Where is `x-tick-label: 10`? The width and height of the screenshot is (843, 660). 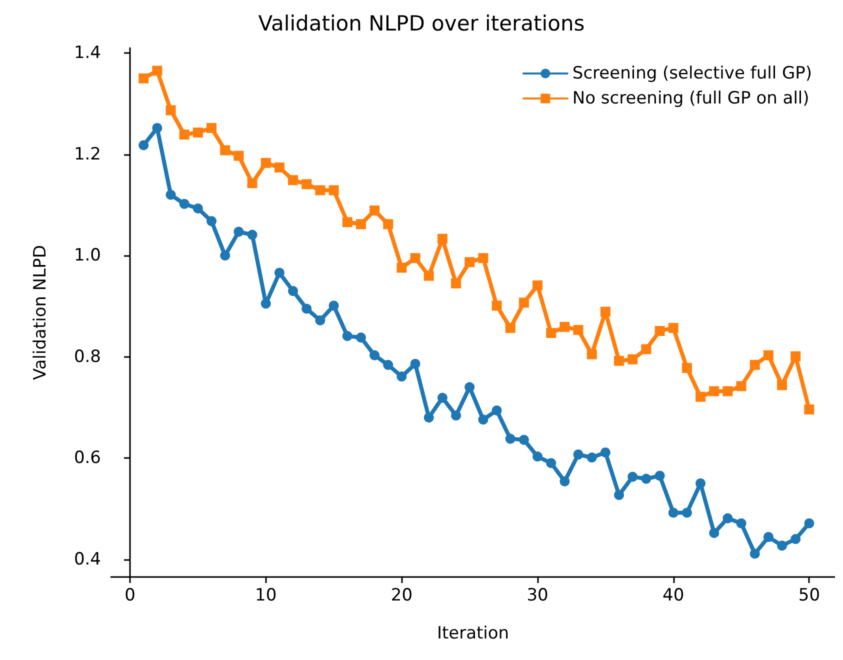 x-tick-label: 10 is located at coordinates (266, 596).